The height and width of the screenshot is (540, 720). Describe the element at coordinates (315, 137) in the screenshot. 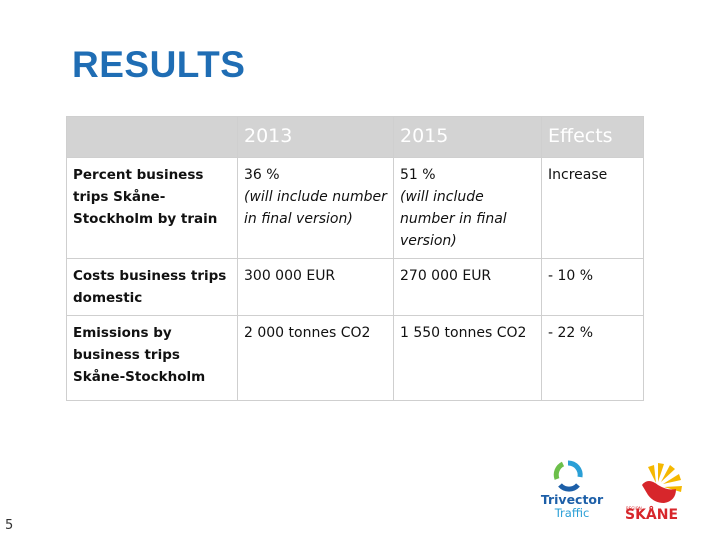

I see `header-cell: 2013` at that location.